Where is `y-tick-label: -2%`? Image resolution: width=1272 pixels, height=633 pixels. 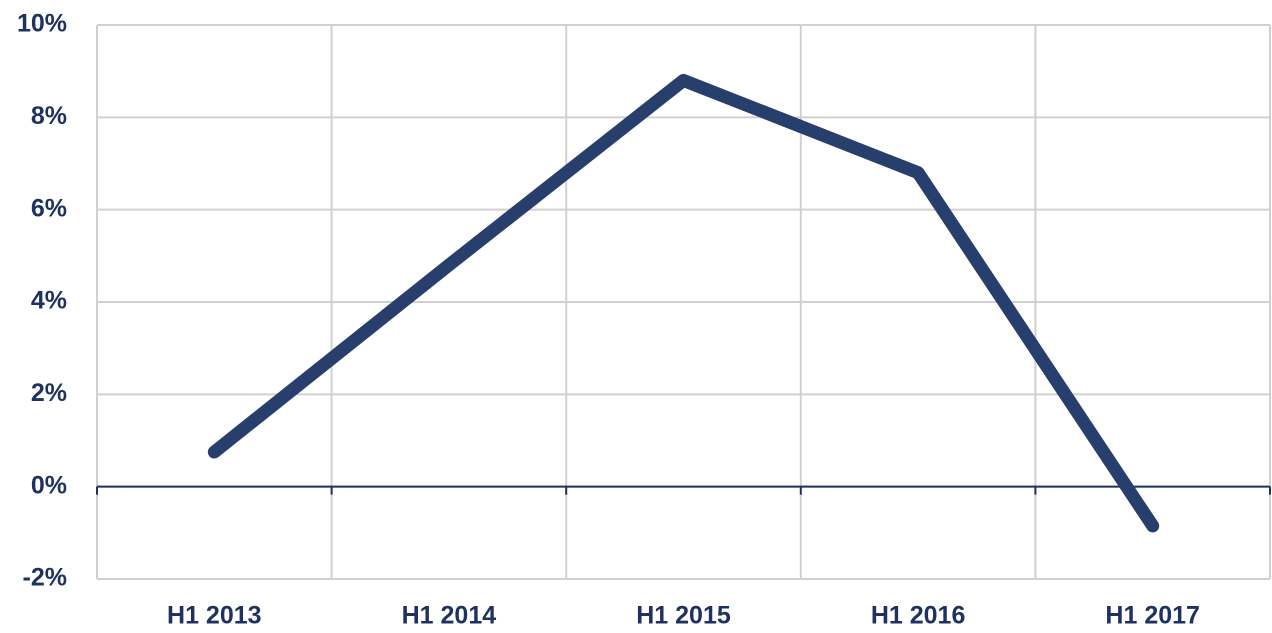 y-tick-label: -2% is located at coordinates (45, 578).